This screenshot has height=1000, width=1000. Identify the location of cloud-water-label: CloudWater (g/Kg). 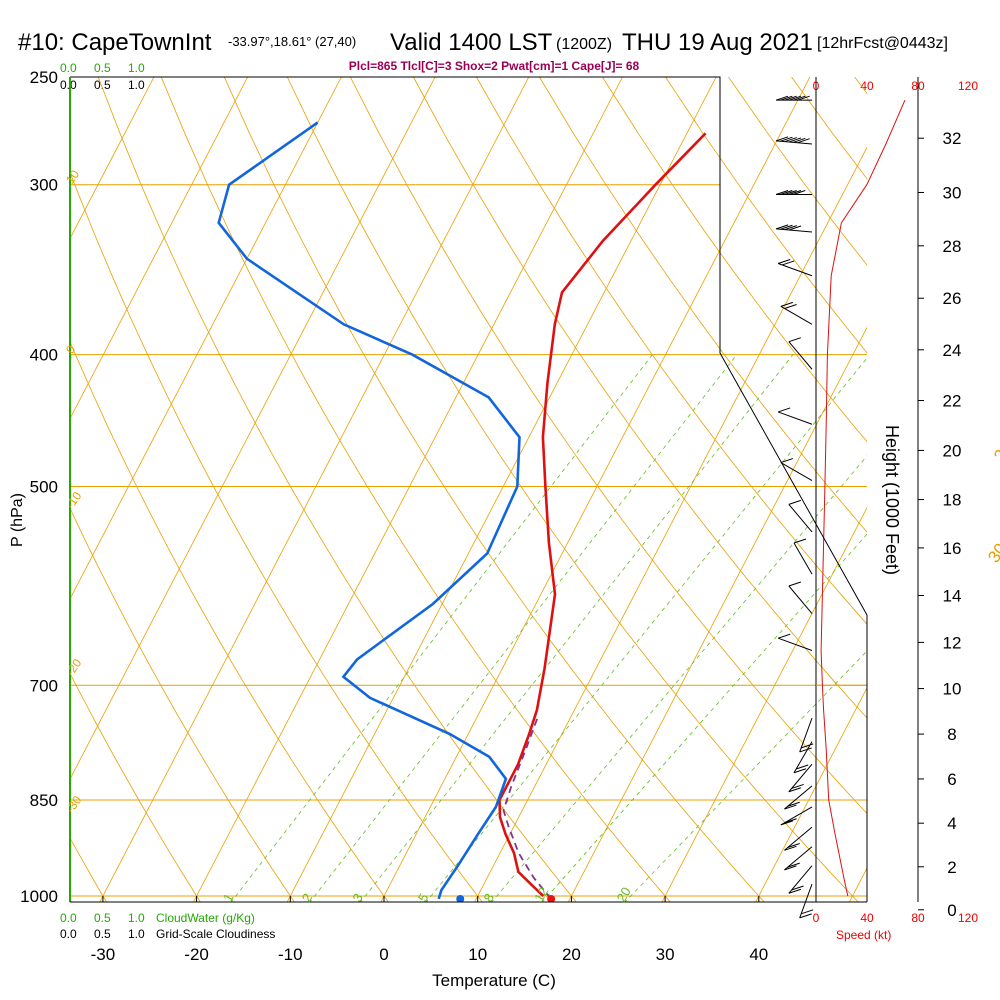
(205, 918).